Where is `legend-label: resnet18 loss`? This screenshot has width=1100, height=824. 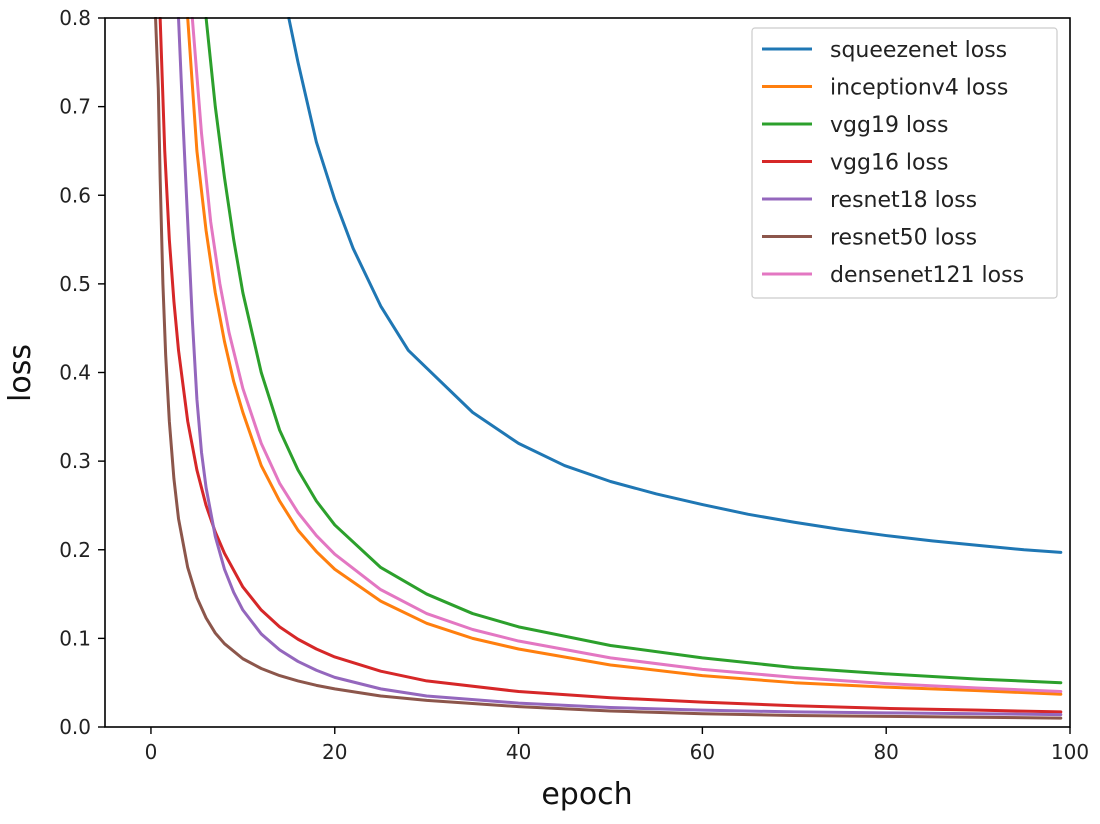
legend-label: resnet18 loss is located at coordinates (903, 200).